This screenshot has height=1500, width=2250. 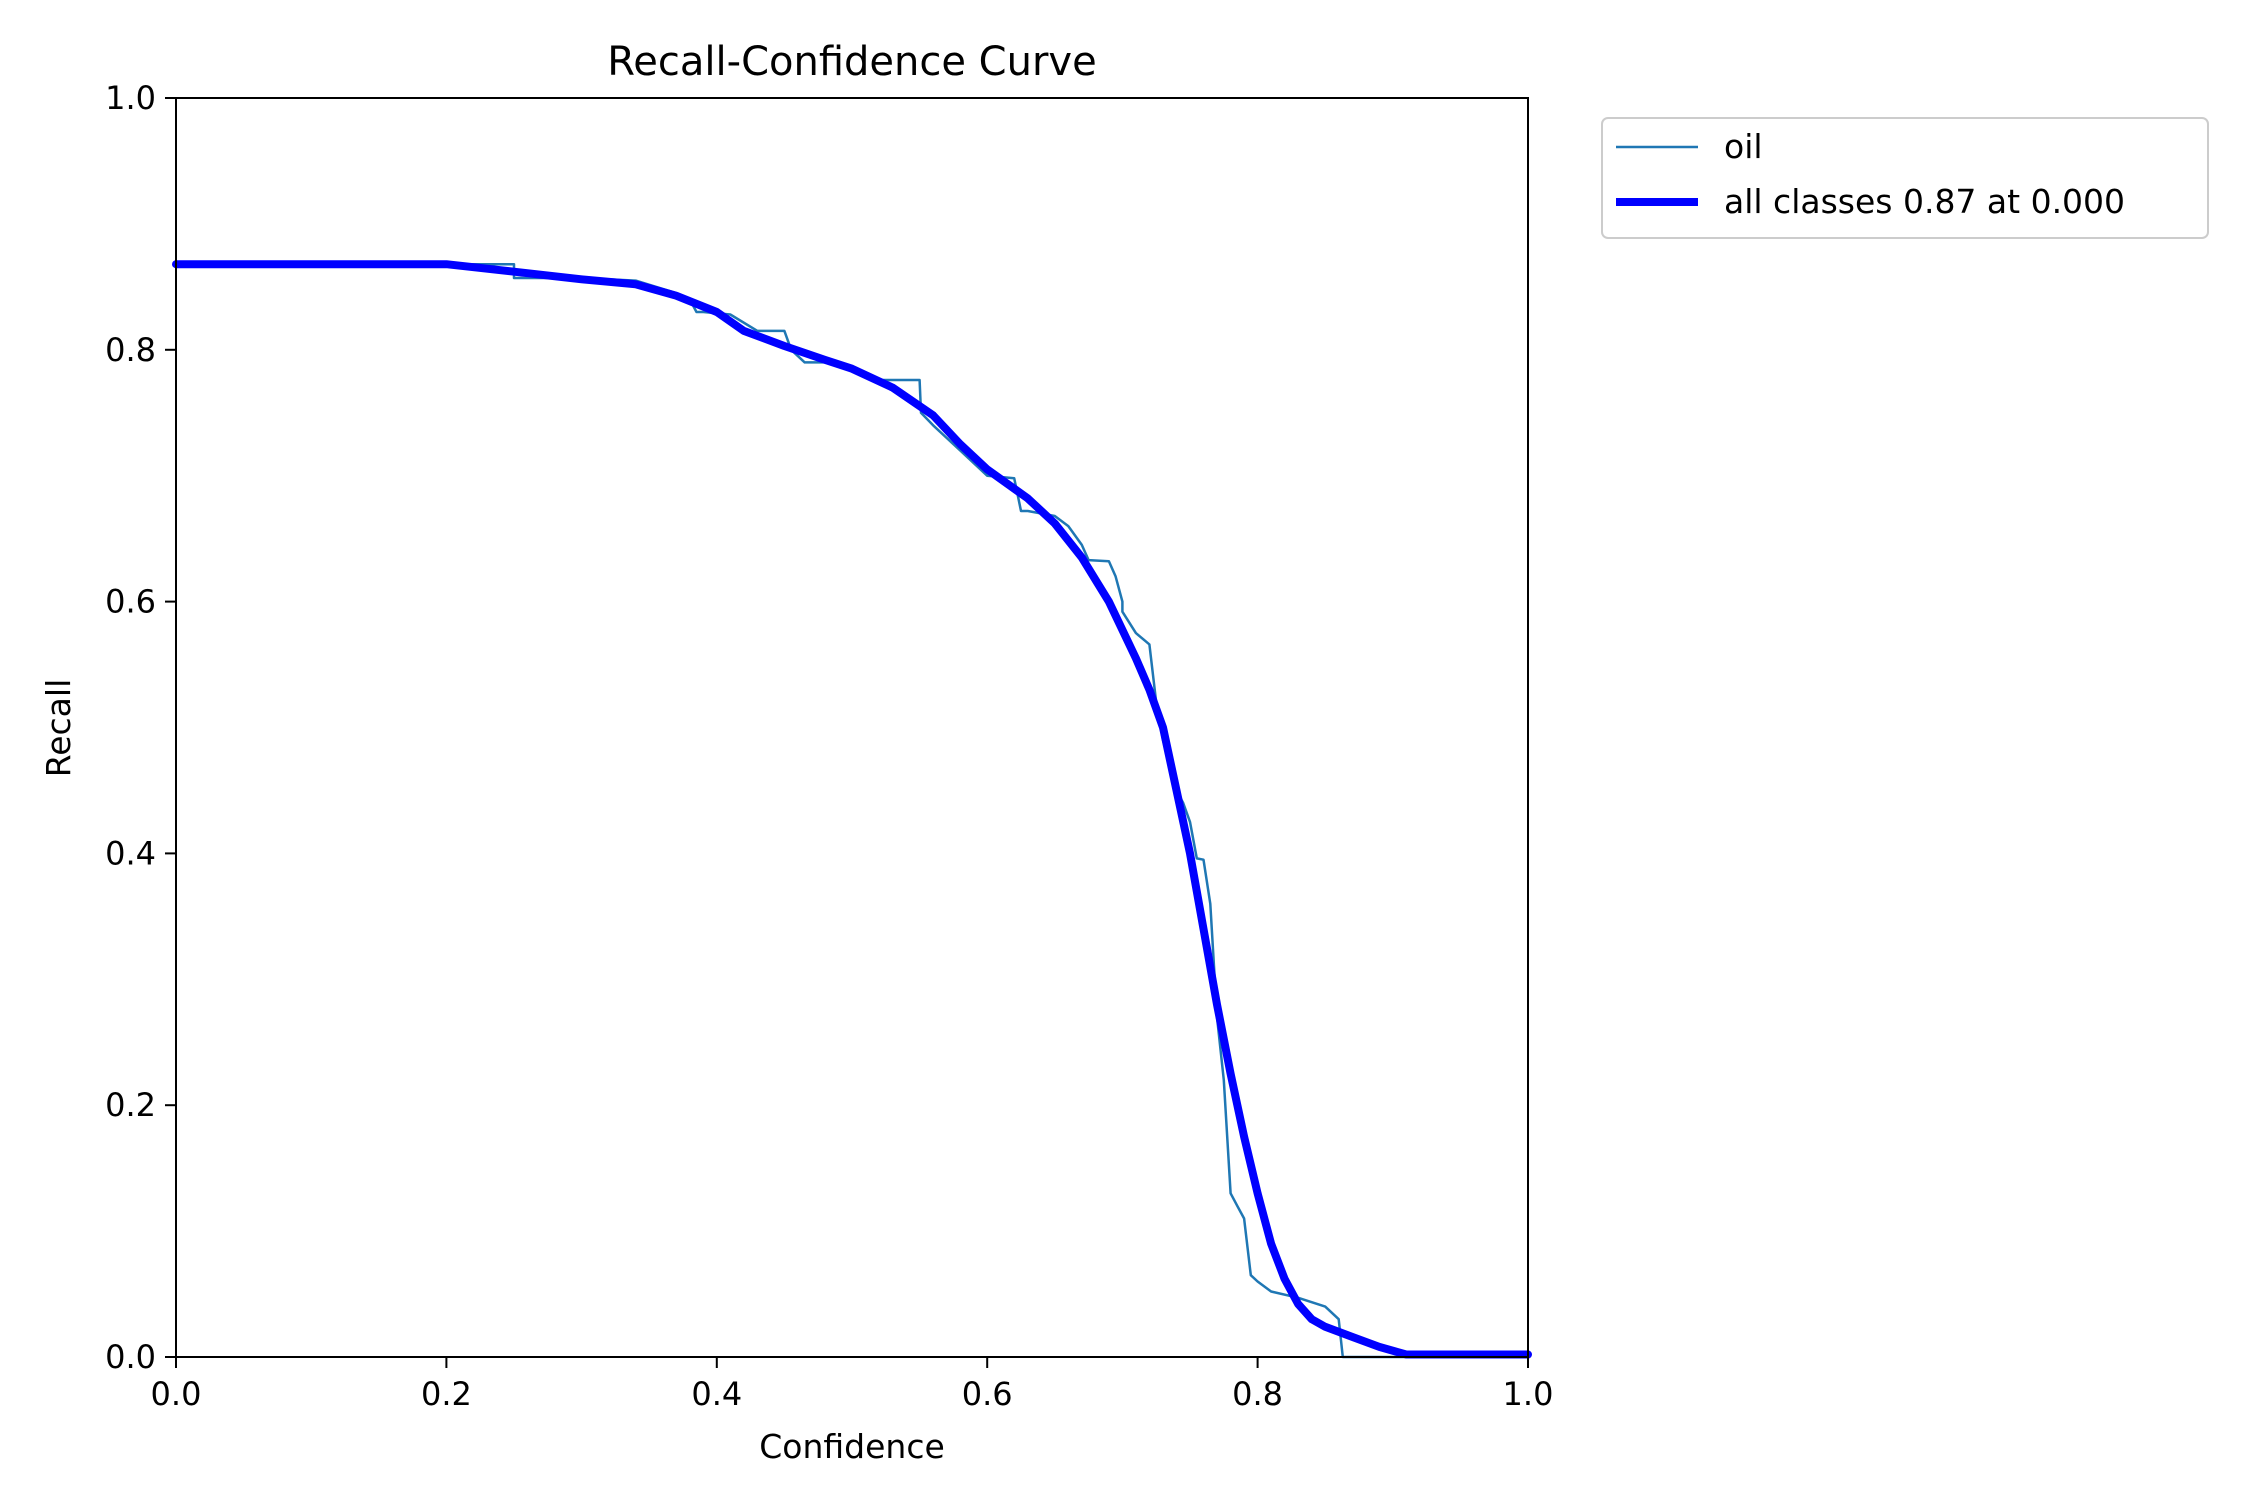 What do you see at coordinates (851, 62) in the screenshot?
I see `chart-title: Recall-Confidence Curve` at bounding box center [851, 62].